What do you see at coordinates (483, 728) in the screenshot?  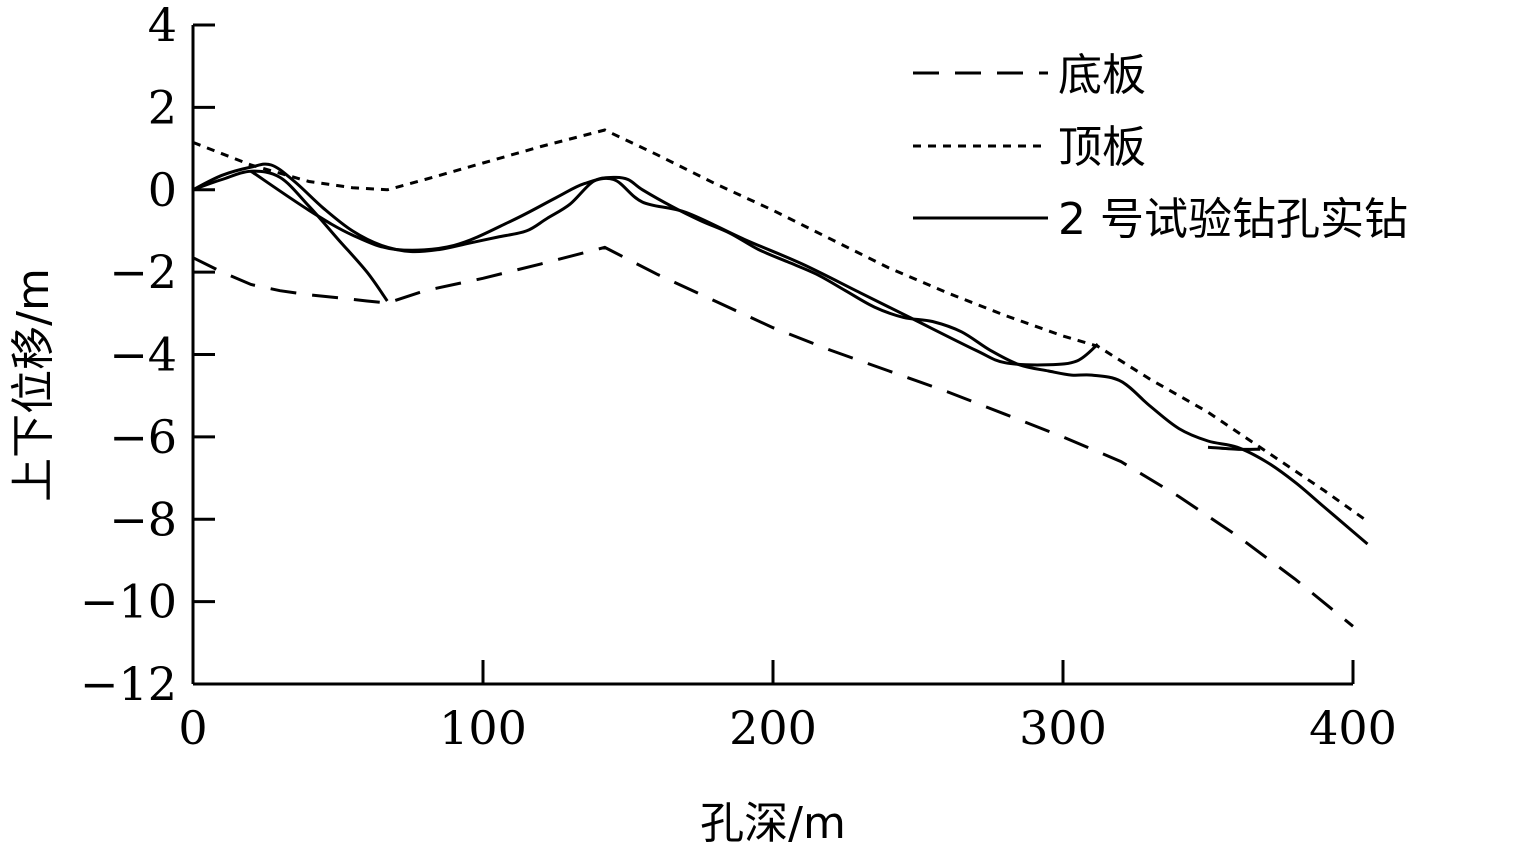 I see `x-tick-label: 100` at bounding box center [483, 728].